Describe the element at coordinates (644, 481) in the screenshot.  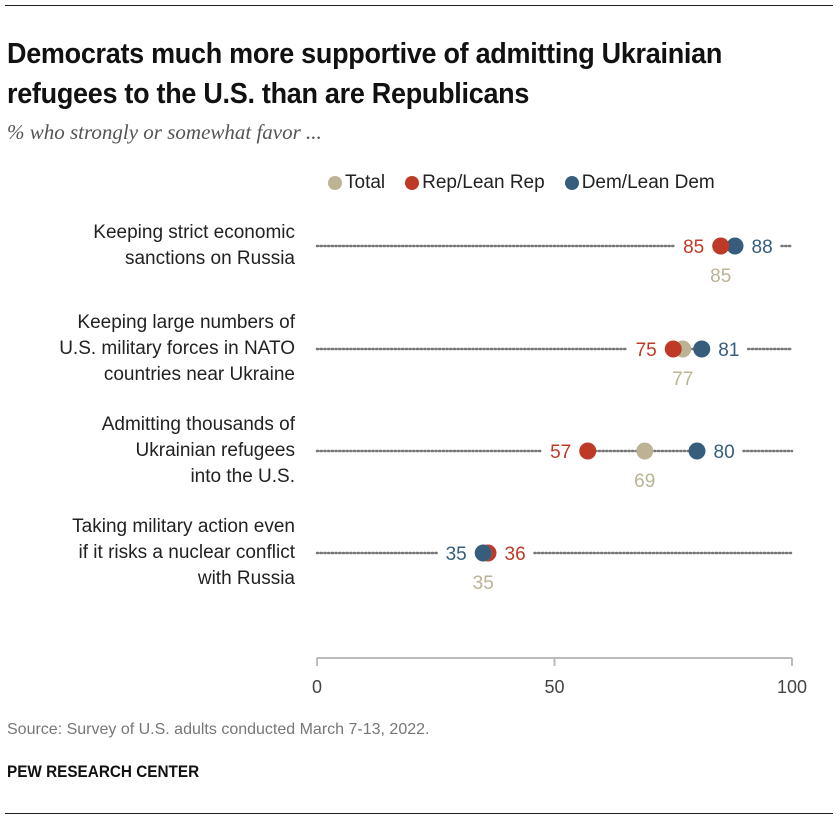
I see `value-label-total: 69` at that location.